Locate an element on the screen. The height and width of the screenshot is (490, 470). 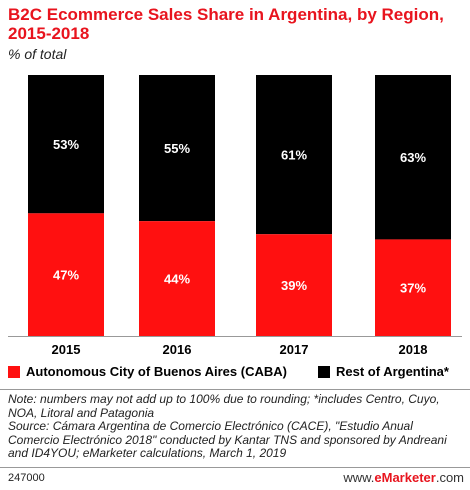
brand-name: eMarketer is located at coordinates (405, 477).